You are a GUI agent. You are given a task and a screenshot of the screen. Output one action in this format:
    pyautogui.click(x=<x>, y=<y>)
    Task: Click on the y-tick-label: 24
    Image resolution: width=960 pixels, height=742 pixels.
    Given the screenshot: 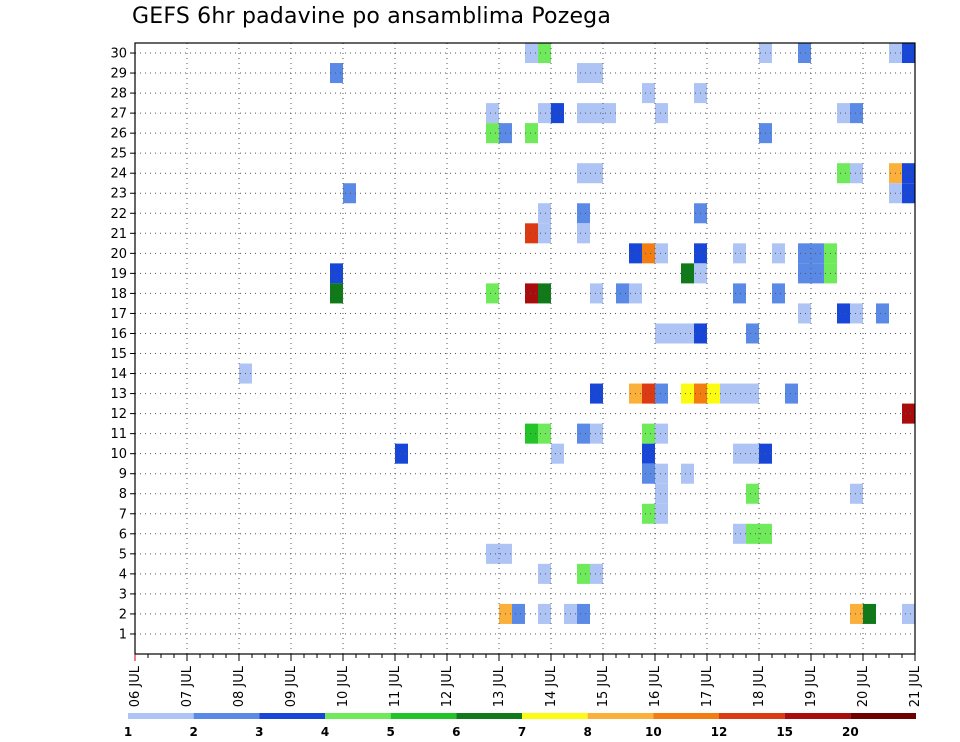 What is the action you would take?
    pyautogui.click(x=118, y=174)
    